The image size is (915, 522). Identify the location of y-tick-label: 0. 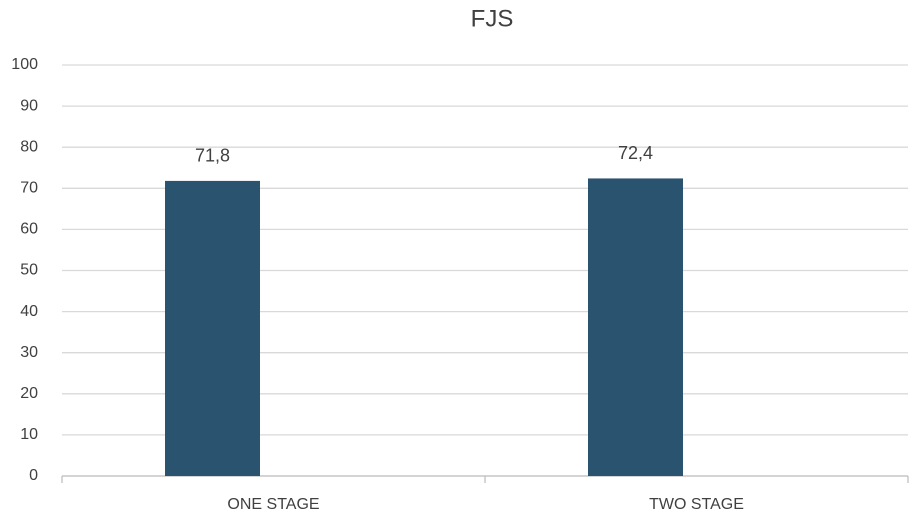
(33, 475).